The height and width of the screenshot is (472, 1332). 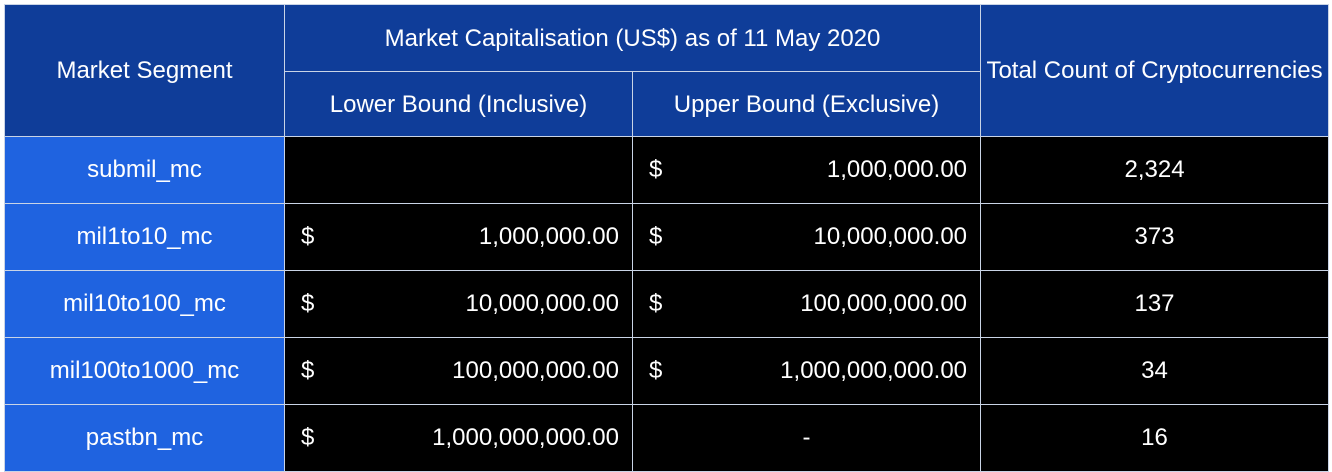 I want to click on header-market-segment: Market Segment, so click(x=144, y=70).